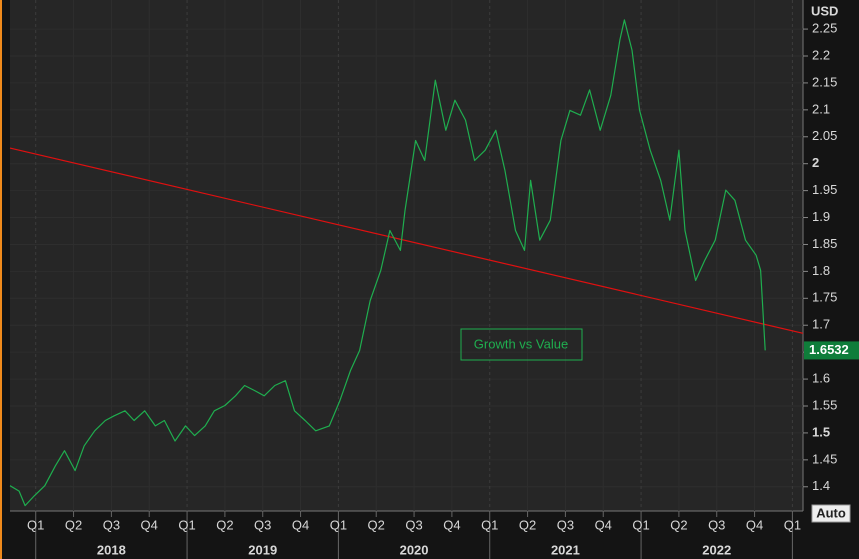 The height and width of the screenshot is (559, 859). I want to click on y-tick-label: 1.8, so click(821, 270).